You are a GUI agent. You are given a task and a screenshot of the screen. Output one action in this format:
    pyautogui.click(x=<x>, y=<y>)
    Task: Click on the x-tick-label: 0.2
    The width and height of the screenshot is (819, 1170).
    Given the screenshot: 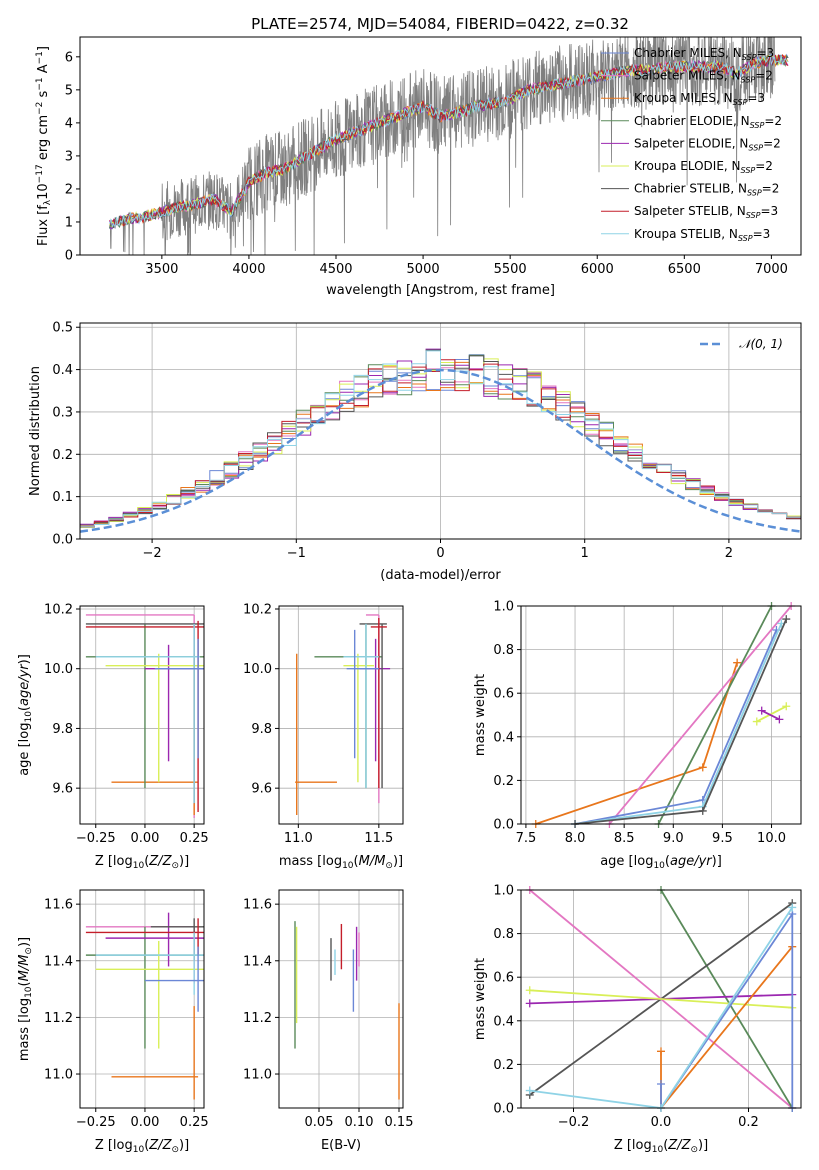 What is the action you would take?
    pyautogui.click(x=748, y=1122)
    